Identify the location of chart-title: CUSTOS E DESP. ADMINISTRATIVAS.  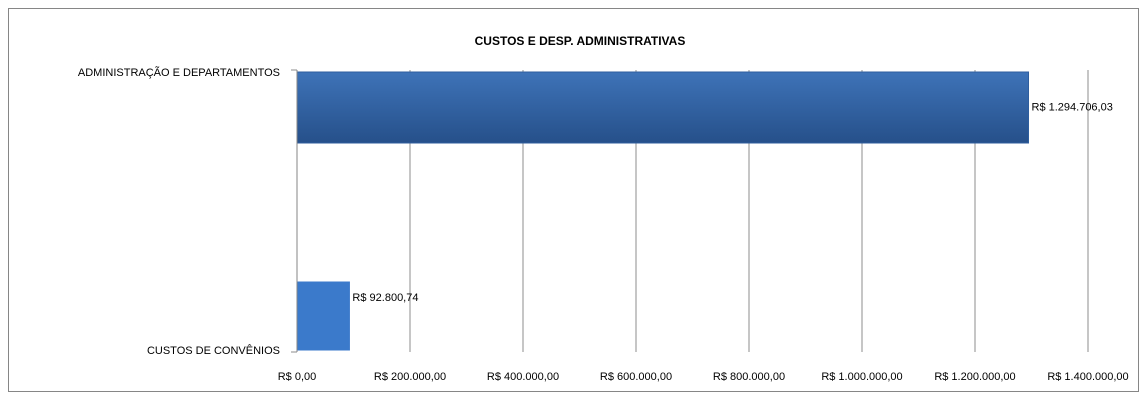
(580, 41).